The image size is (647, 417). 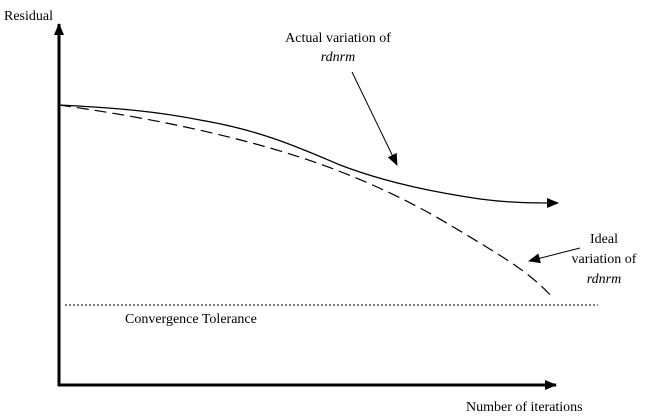 I want to click on actual-annotation: rdnrm, so click(x=338, y=57).